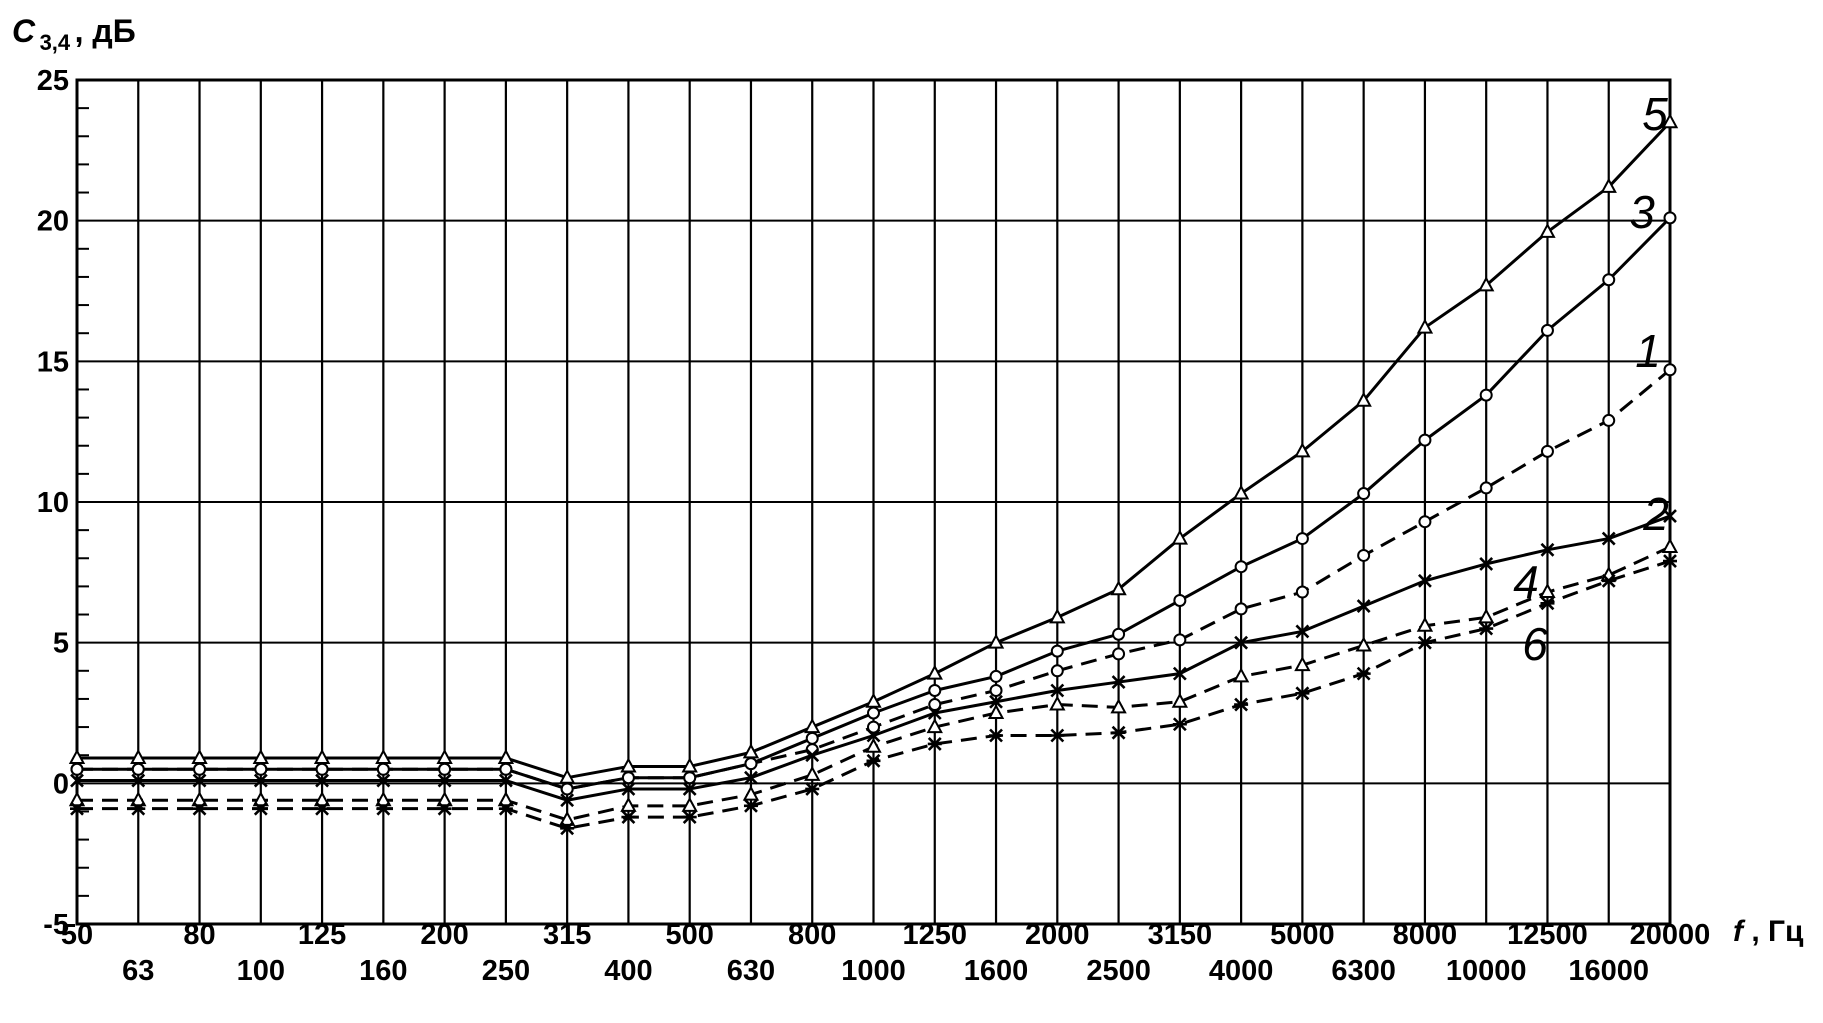 The image size is (1823, 1023). What do you see at coordinates (61, 784) in the screenshot?
I see `y-tick-label: 0` at bounding box center [61, 784].